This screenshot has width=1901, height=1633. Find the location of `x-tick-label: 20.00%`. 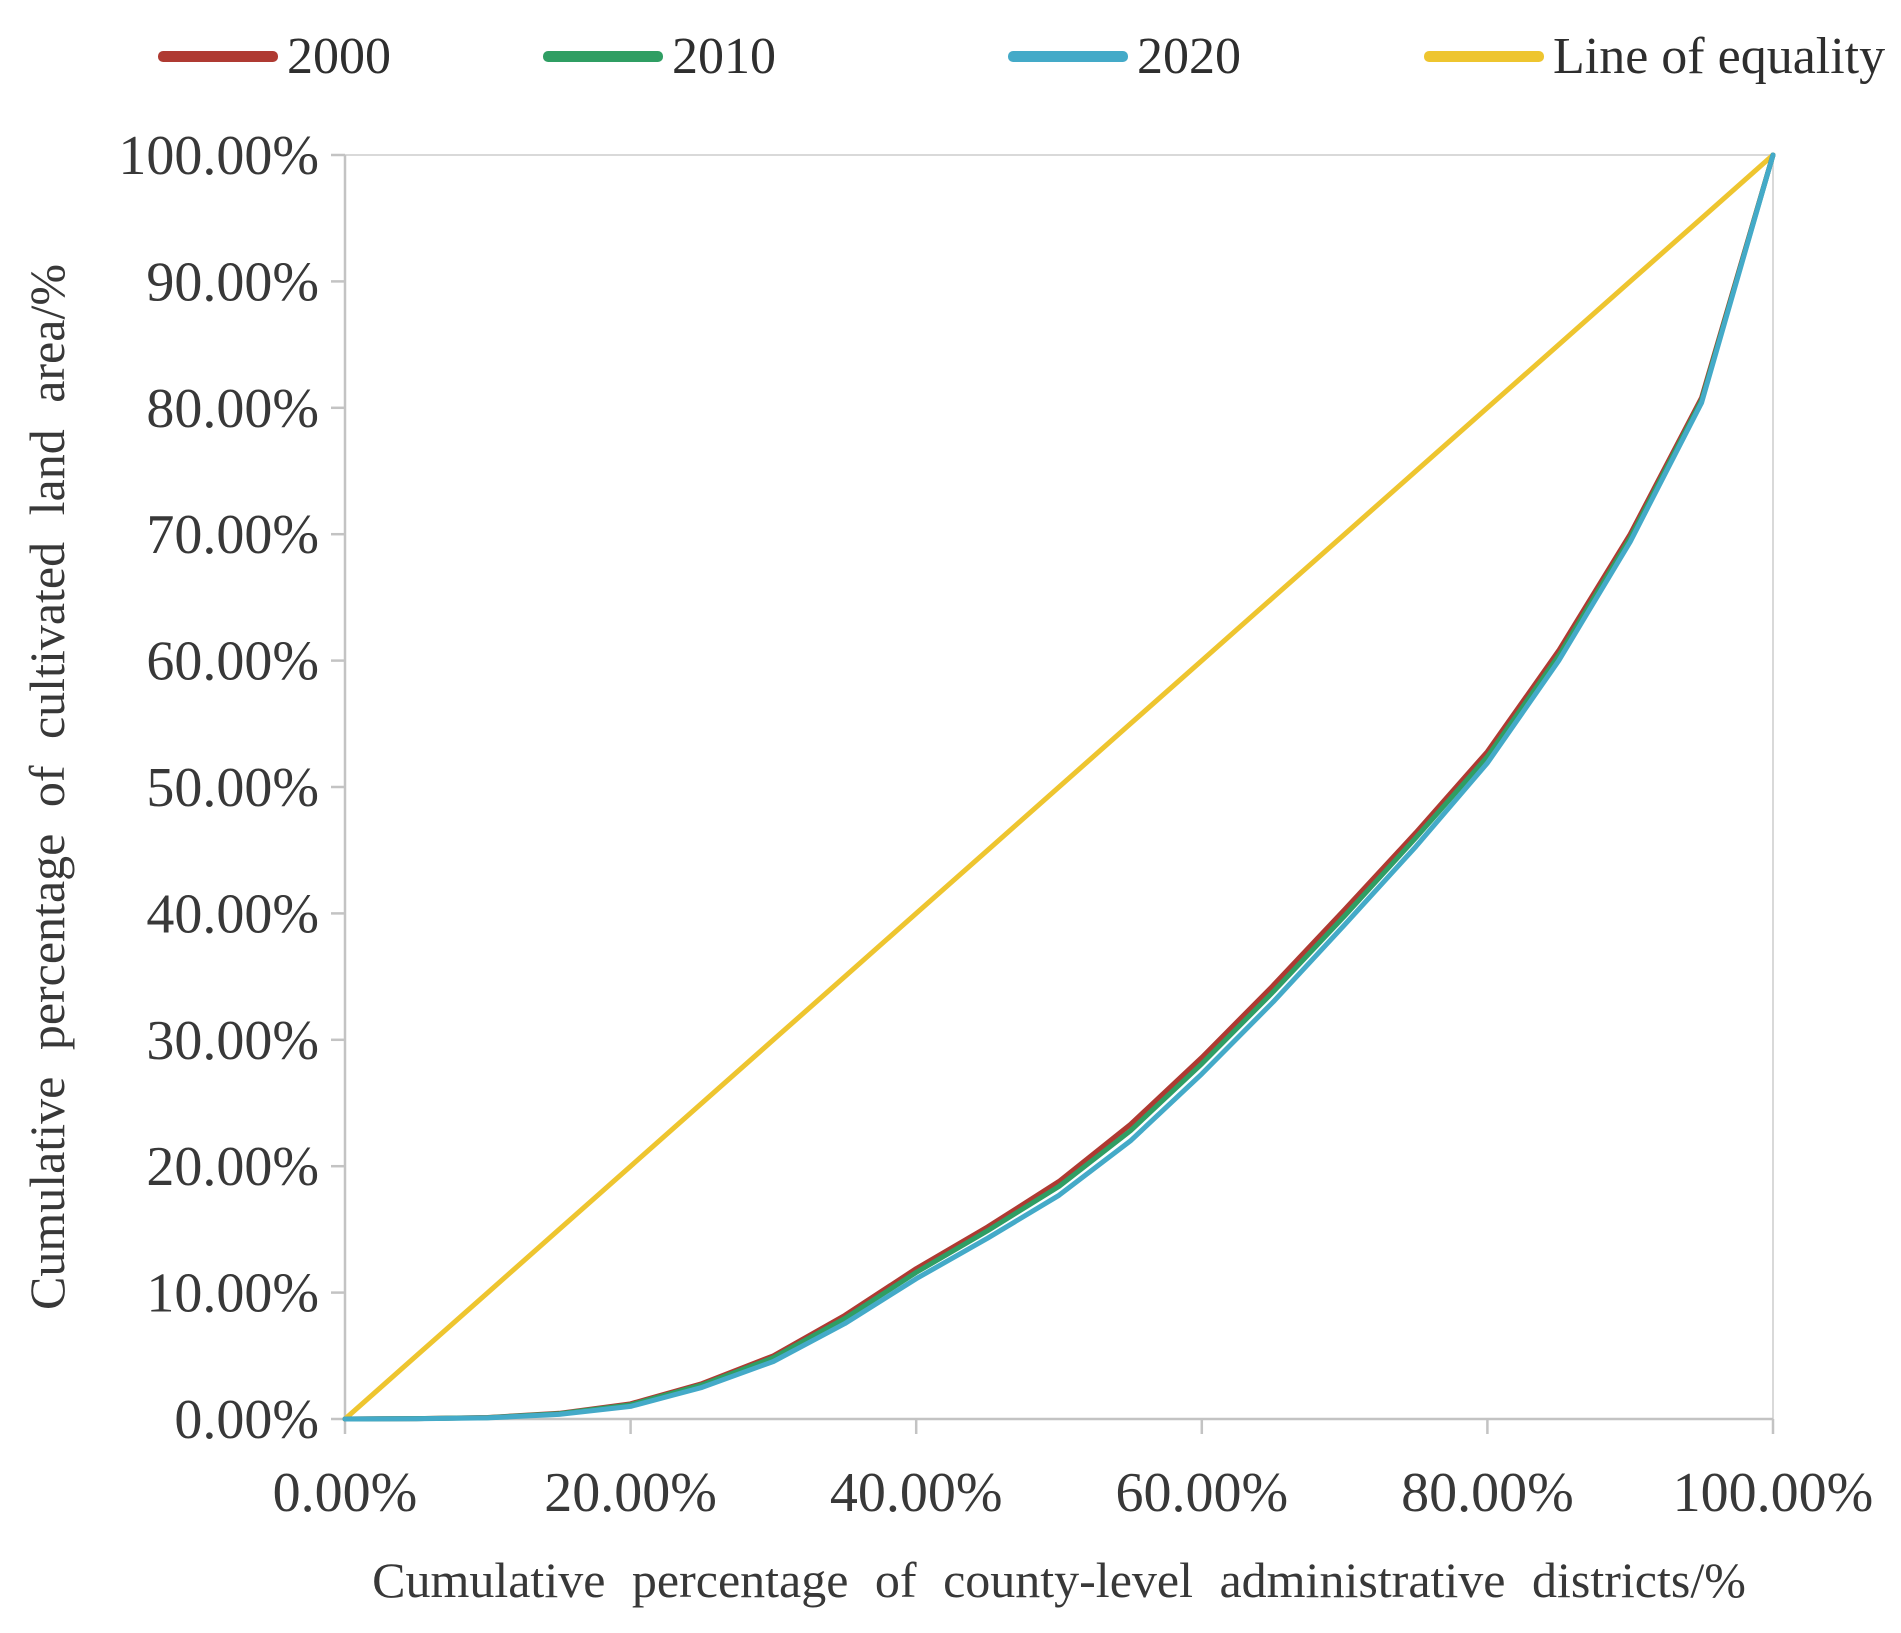

x-tick-label: 20.00% is located at coordinates (630, 1493).